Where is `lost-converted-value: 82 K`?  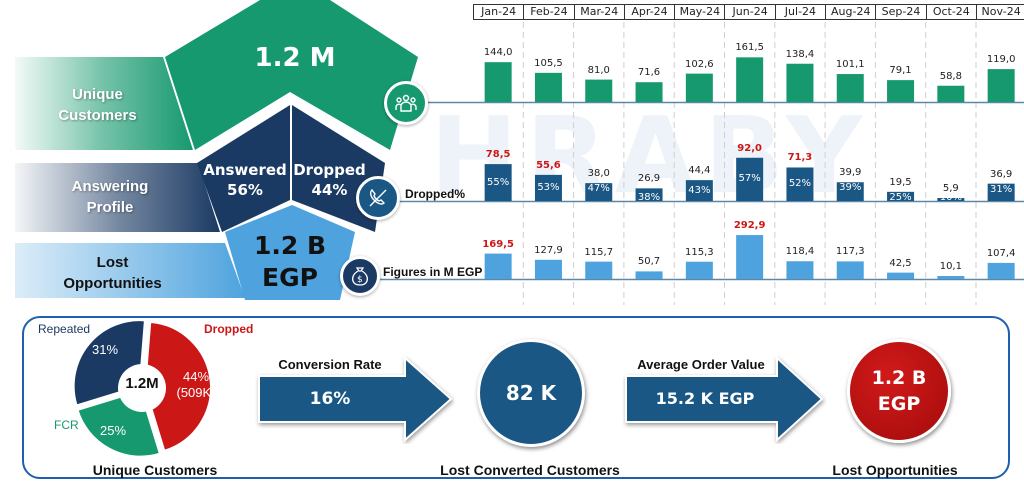 lost-converted-value: 82 K is located at coordinates (531, 393).